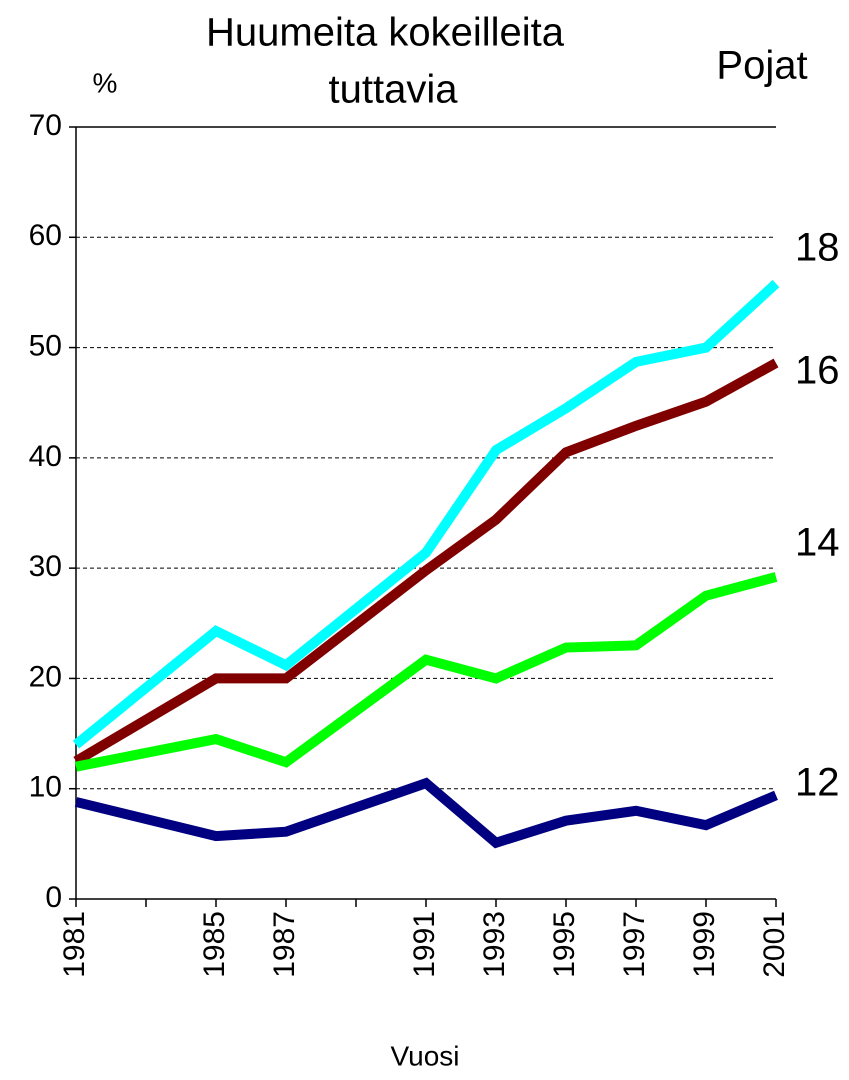 The height and width of the screenshot is (1080, 849). What do you see at coordinates (817, 248) in the screenshot?
I see `series-label: 18` at bounding box center [817, 248].